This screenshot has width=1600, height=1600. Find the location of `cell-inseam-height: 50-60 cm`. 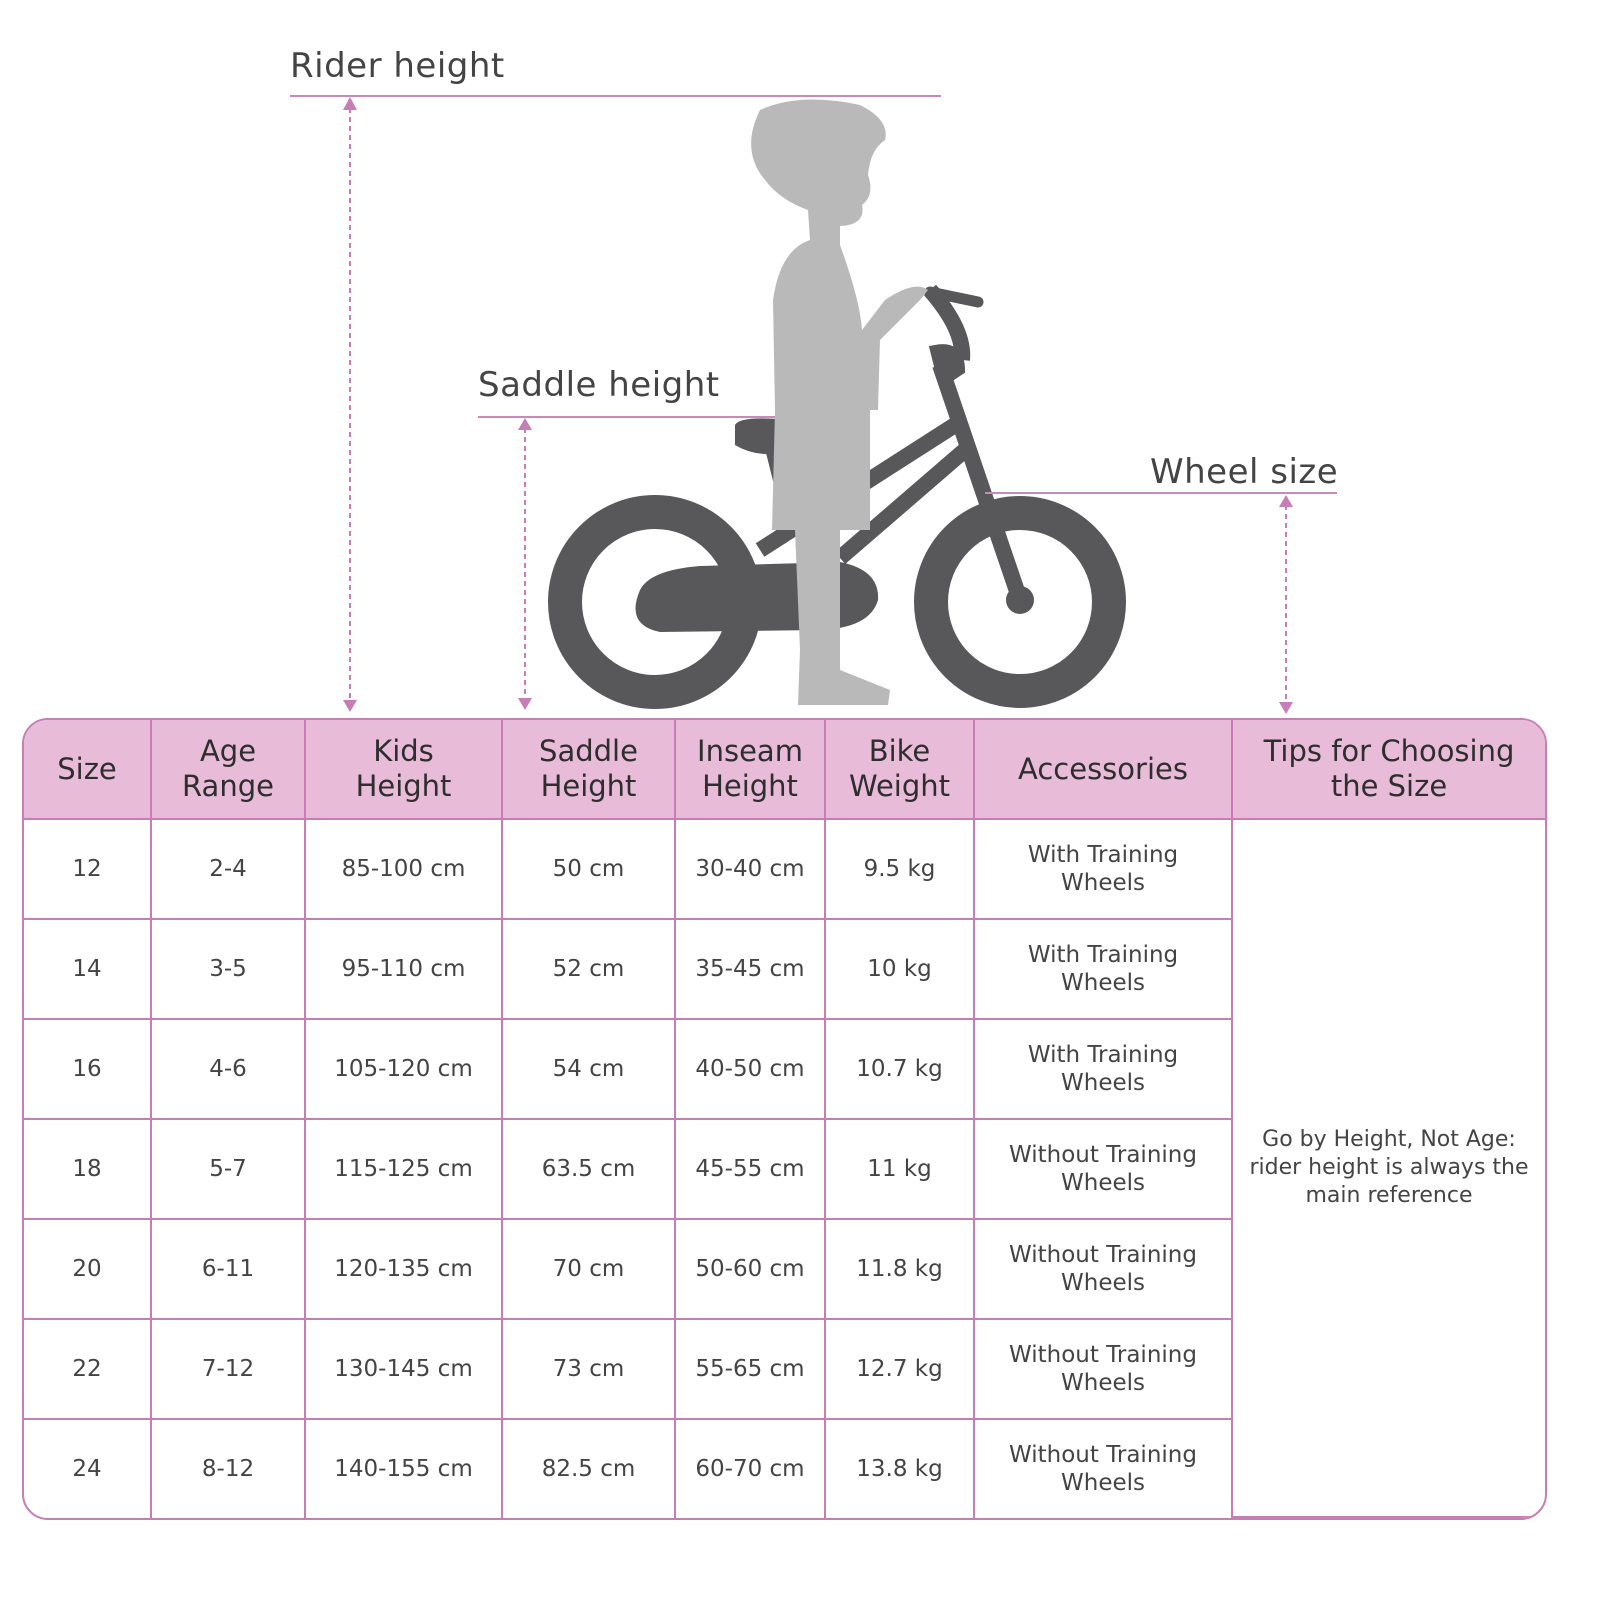

cell-inseam-height: 50-60 cm is located at coordinates (751, 1270).